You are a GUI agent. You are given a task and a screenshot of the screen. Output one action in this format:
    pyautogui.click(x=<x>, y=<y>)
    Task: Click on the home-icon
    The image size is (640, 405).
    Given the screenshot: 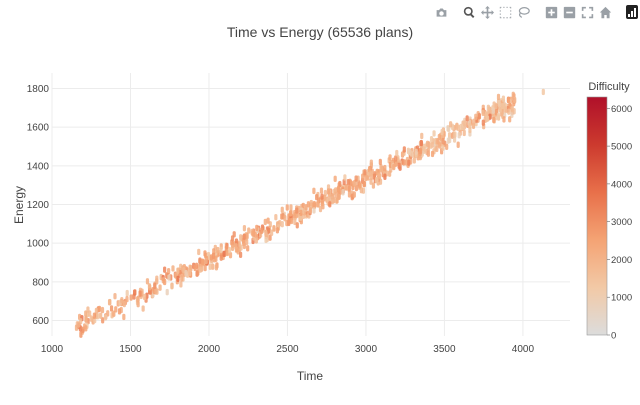 What is the action you would take?
    pyautogui.click(x=605, y=12)
    